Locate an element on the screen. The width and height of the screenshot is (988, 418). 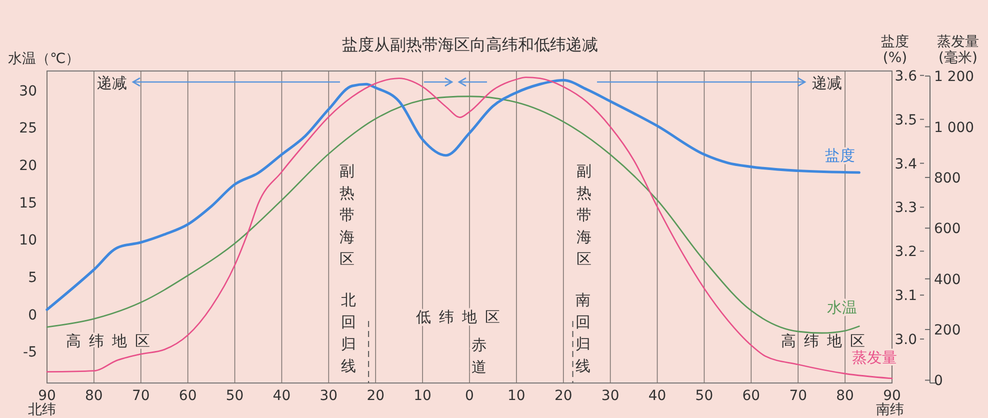
y-tick-label: 5 is located at coordinates (32, 278).